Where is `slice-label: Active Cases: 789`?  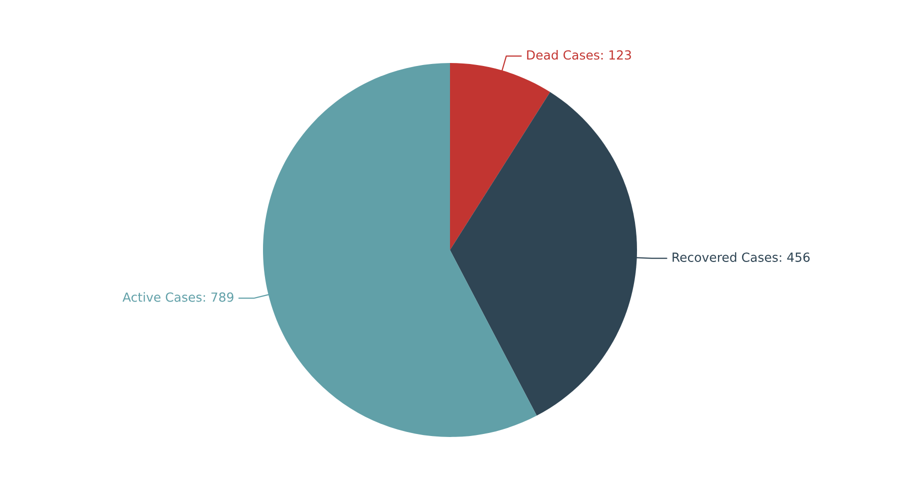 slice-label: Active Cases: 789 is located at coordinates (178, 297).